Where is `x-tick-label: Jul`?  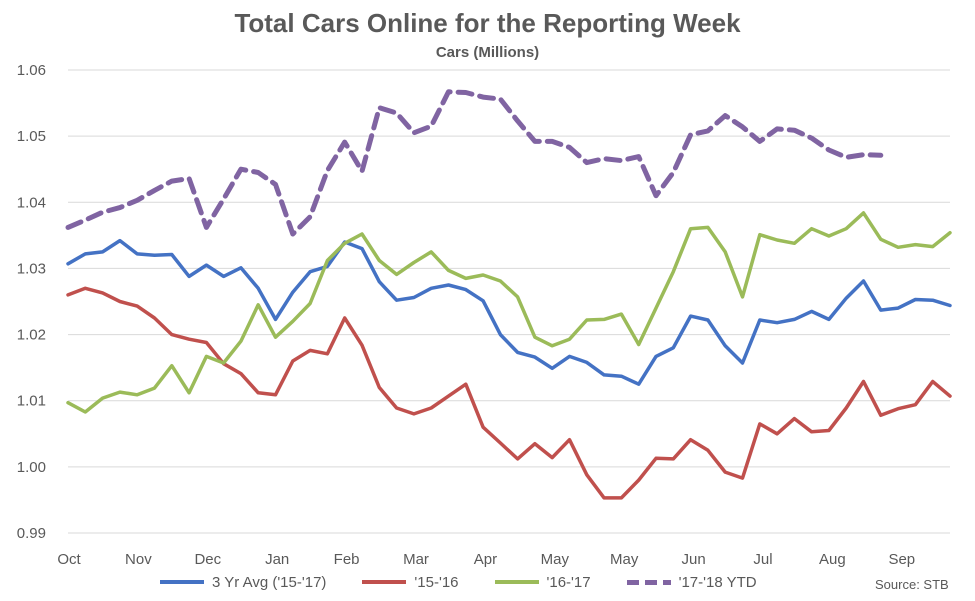
x-tick-label: Jul is located at coordinates (762, 559).